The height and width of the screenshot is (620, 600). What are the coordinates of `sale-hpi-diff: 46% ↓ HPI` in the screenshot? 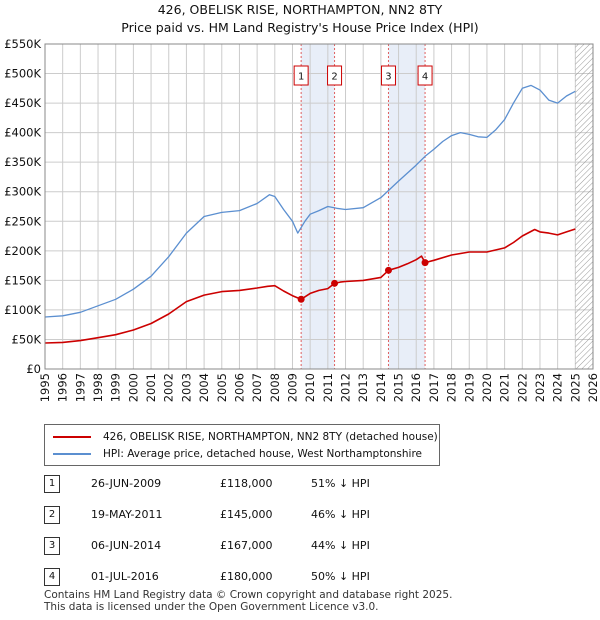 It's located at (340, 514).